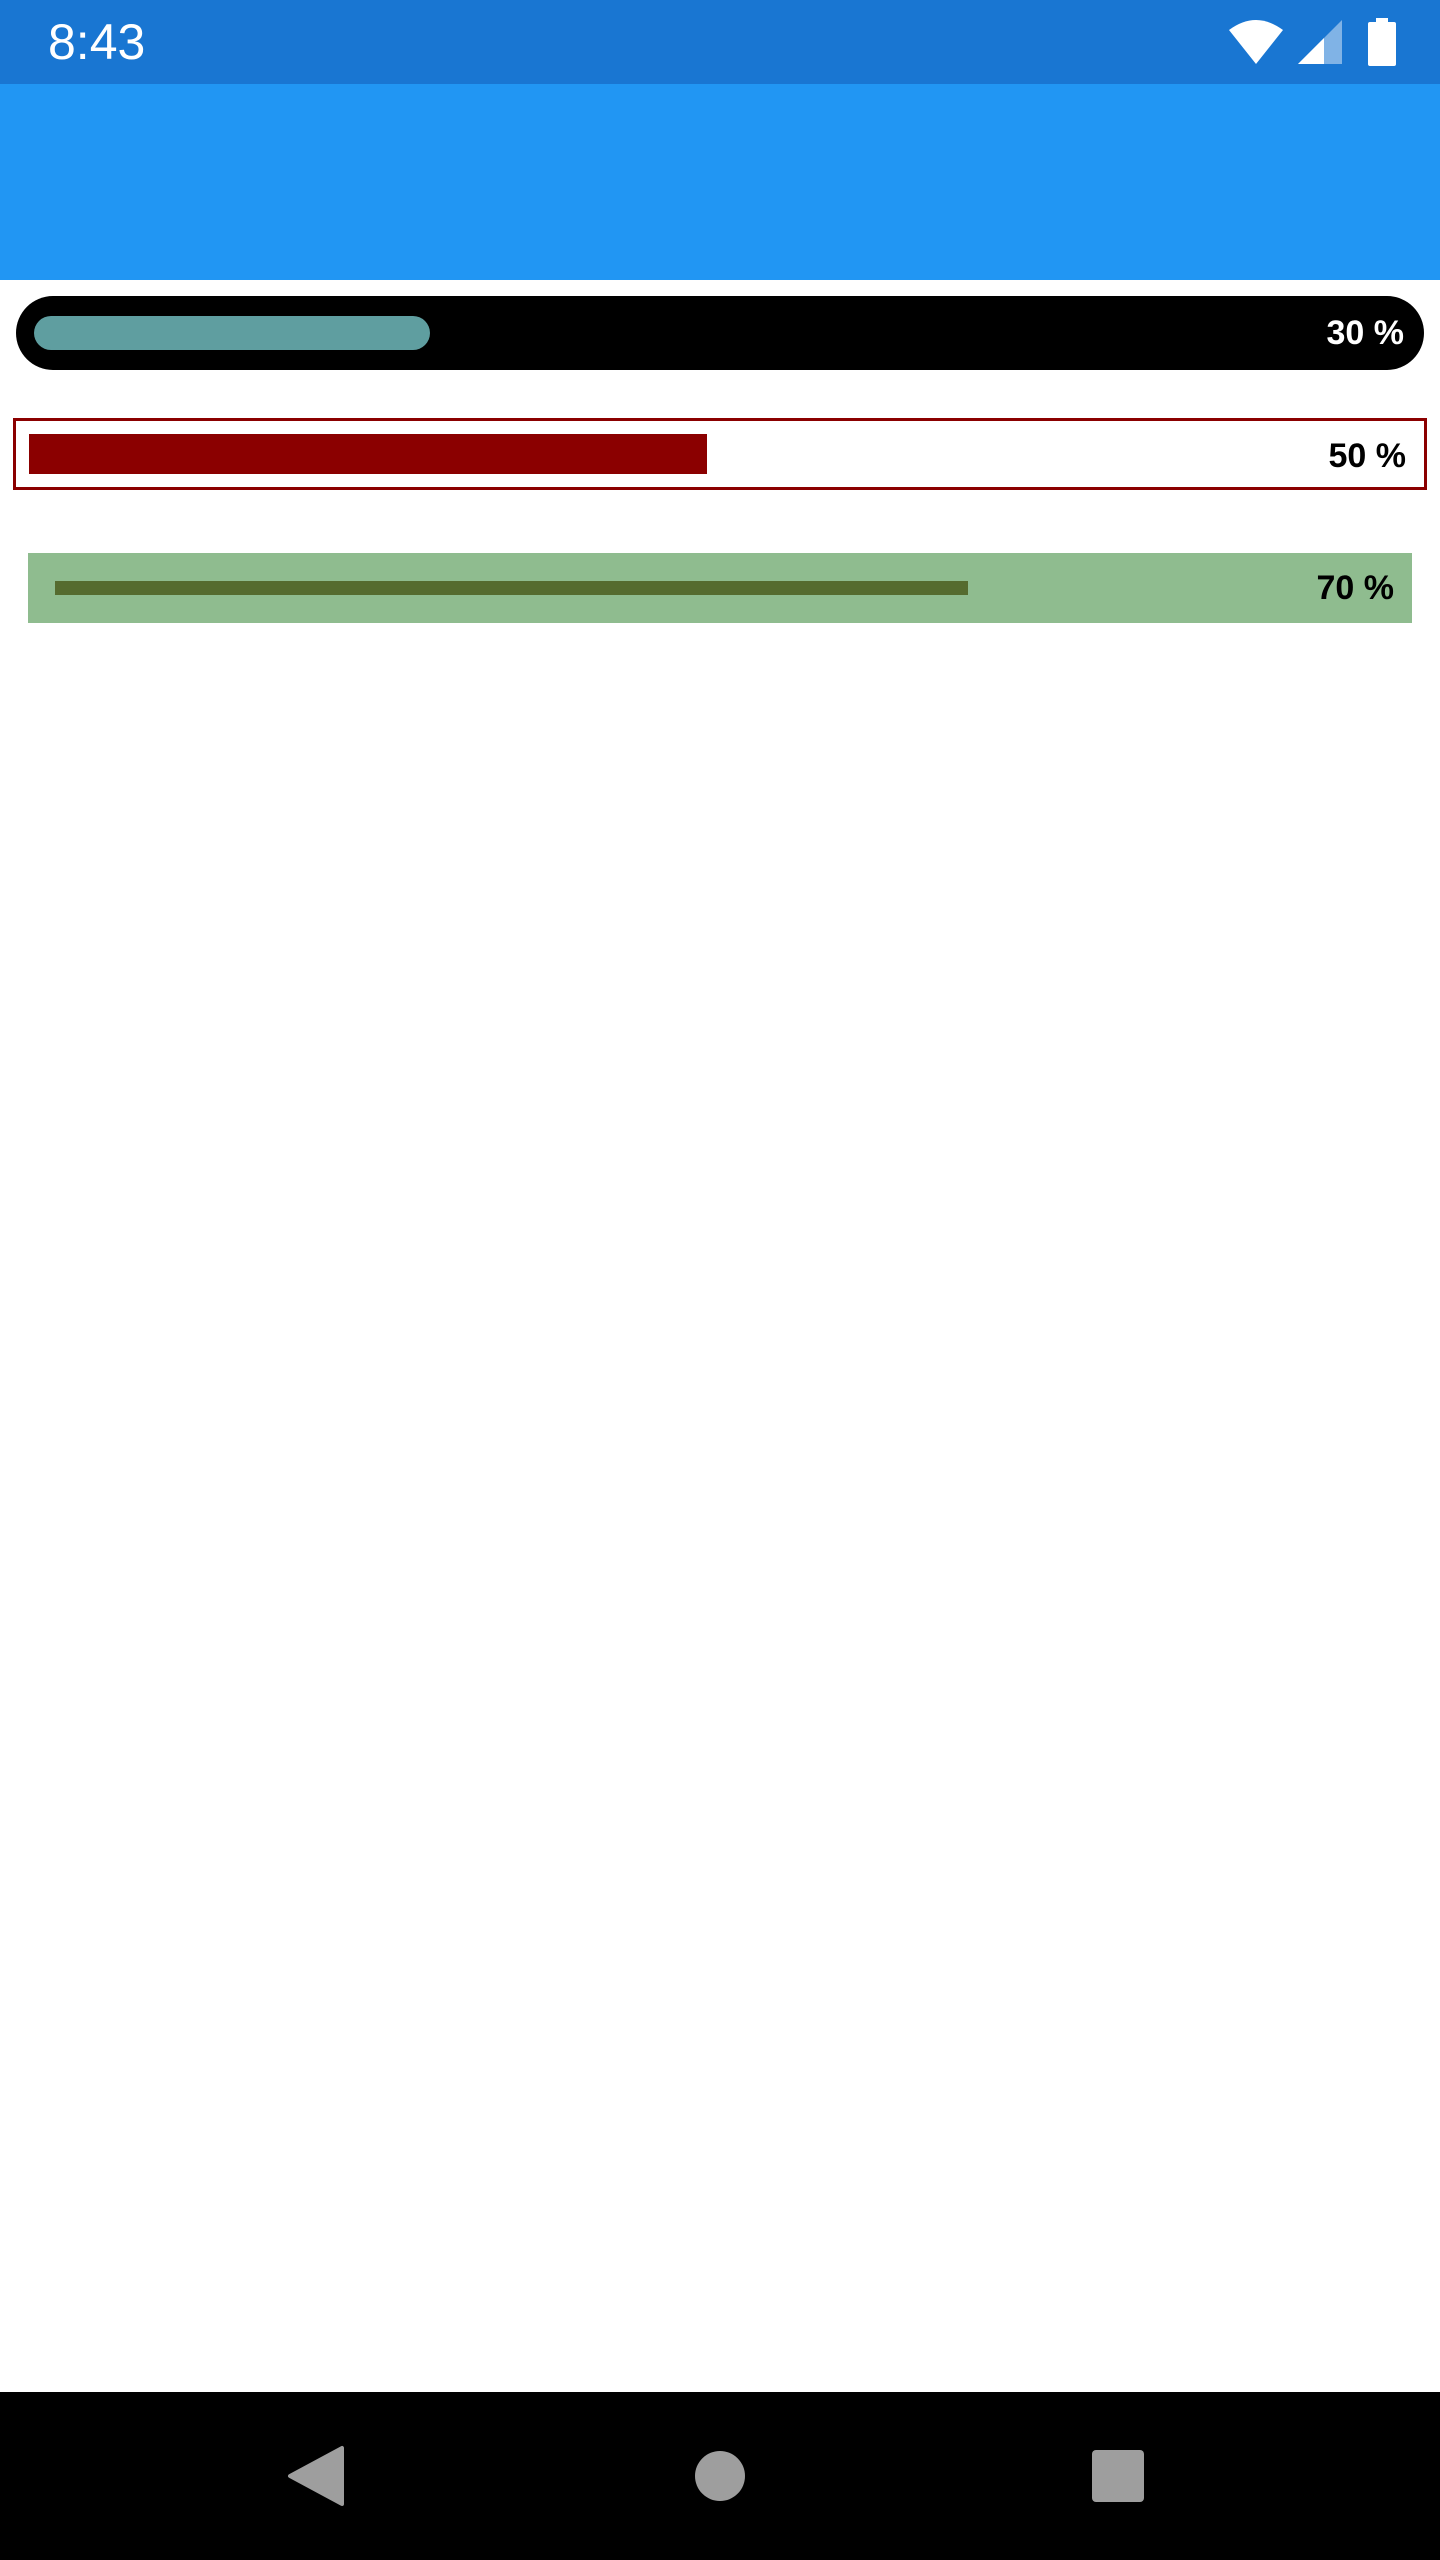 This screenshot has width=1440, height=2560. I want to click on home-icon, so click(720, 2476).